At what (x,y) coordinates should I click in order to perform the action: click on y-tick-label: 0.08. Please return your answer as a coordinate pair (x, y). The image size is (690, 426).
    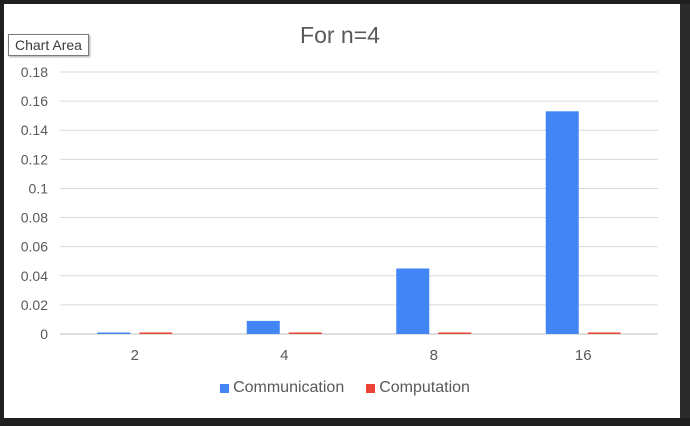
    Looking at the image, I should click on (34, 218).